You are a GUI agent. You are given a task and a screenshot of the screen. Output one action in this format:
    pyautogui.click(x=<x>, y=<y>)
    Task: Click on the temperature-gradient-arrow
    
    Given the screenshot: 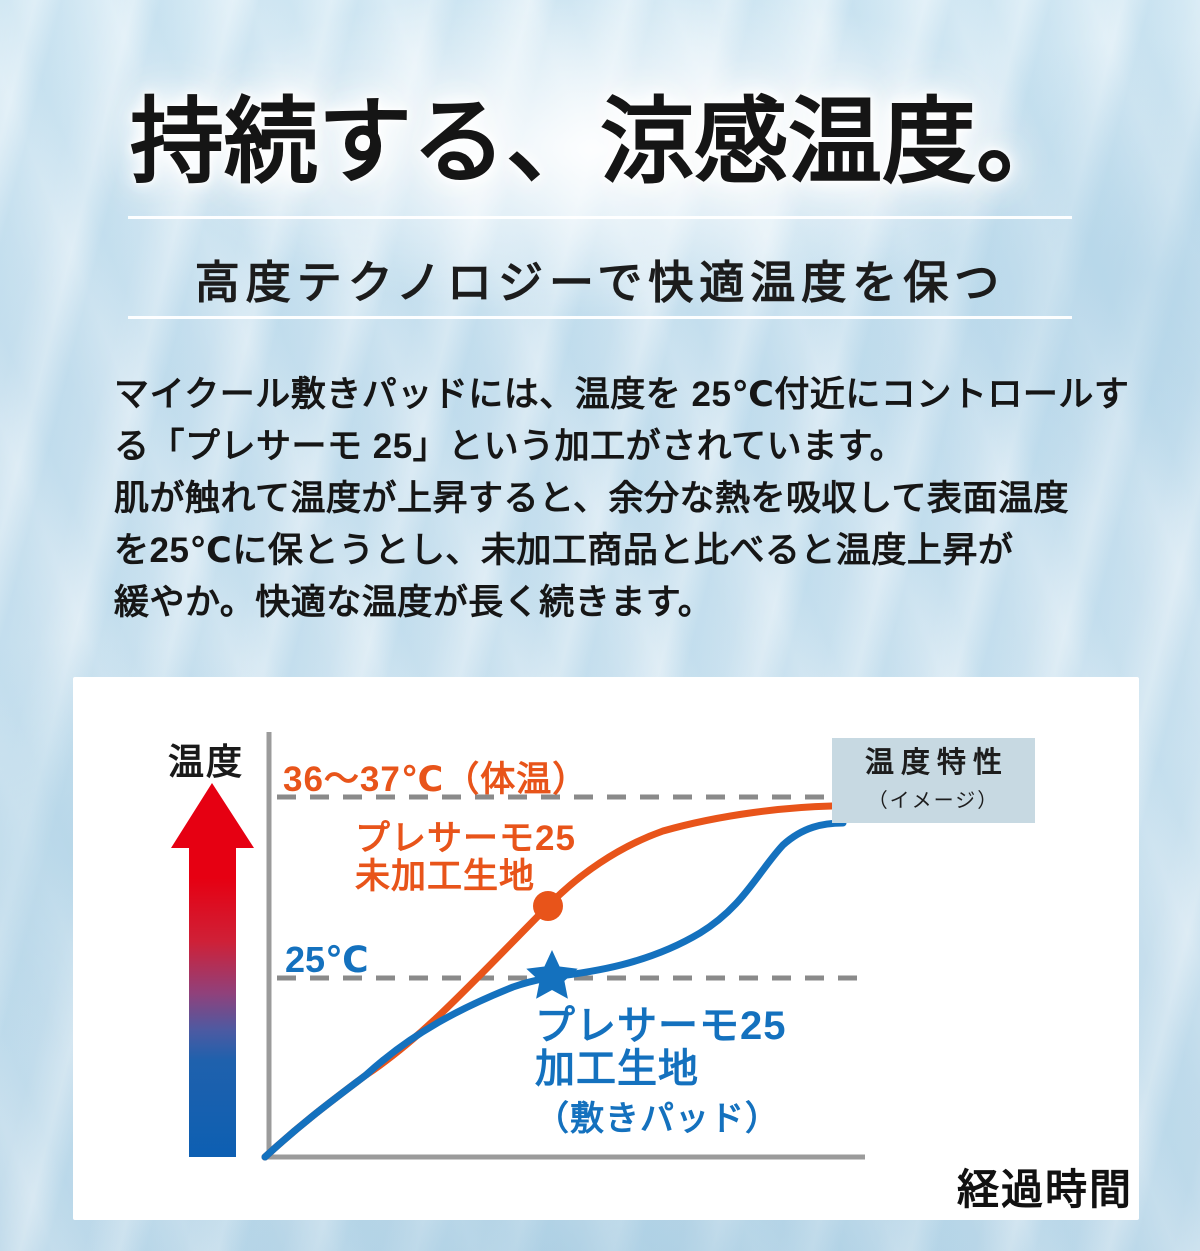 What is the action you would take?
    pyautogui.click(x=212, y=970)
    